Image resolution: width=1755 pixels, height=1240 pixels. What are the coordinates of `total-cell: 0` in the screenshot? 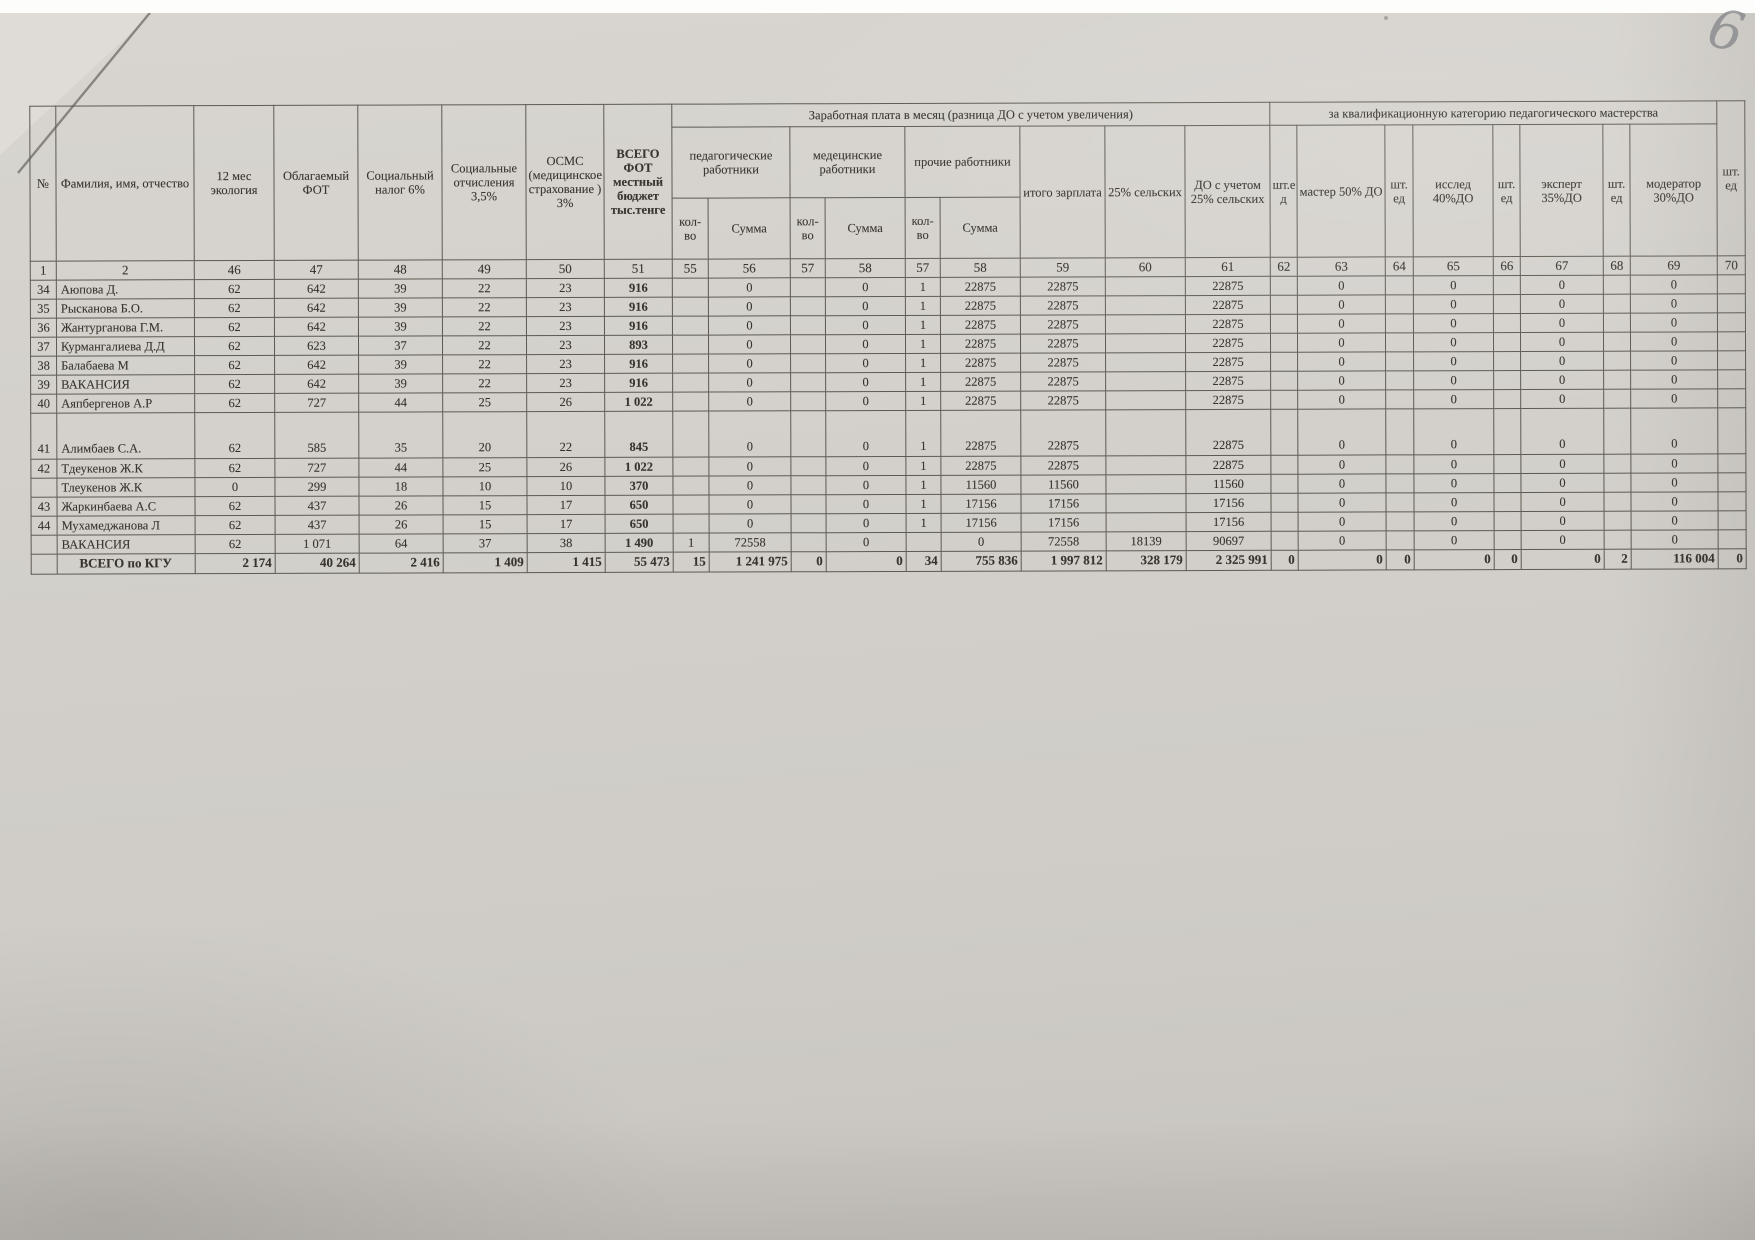 It's located at (866, 561).